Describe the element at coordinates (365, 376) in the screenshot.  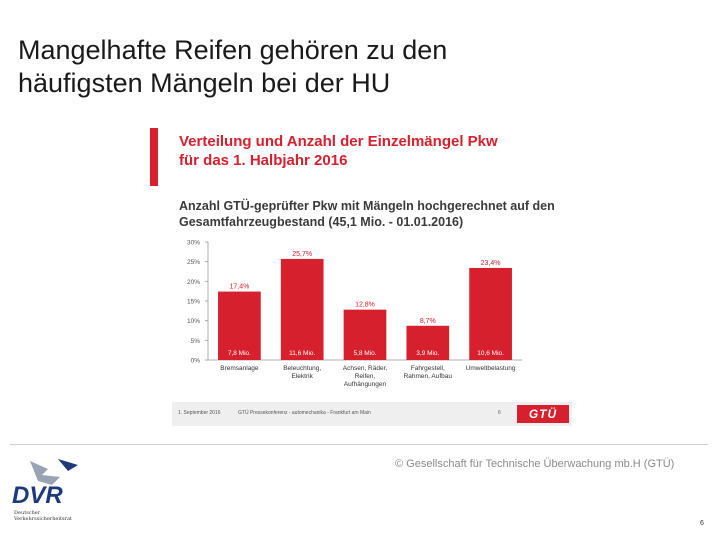
I see `category-label: Reifen,` at that location.